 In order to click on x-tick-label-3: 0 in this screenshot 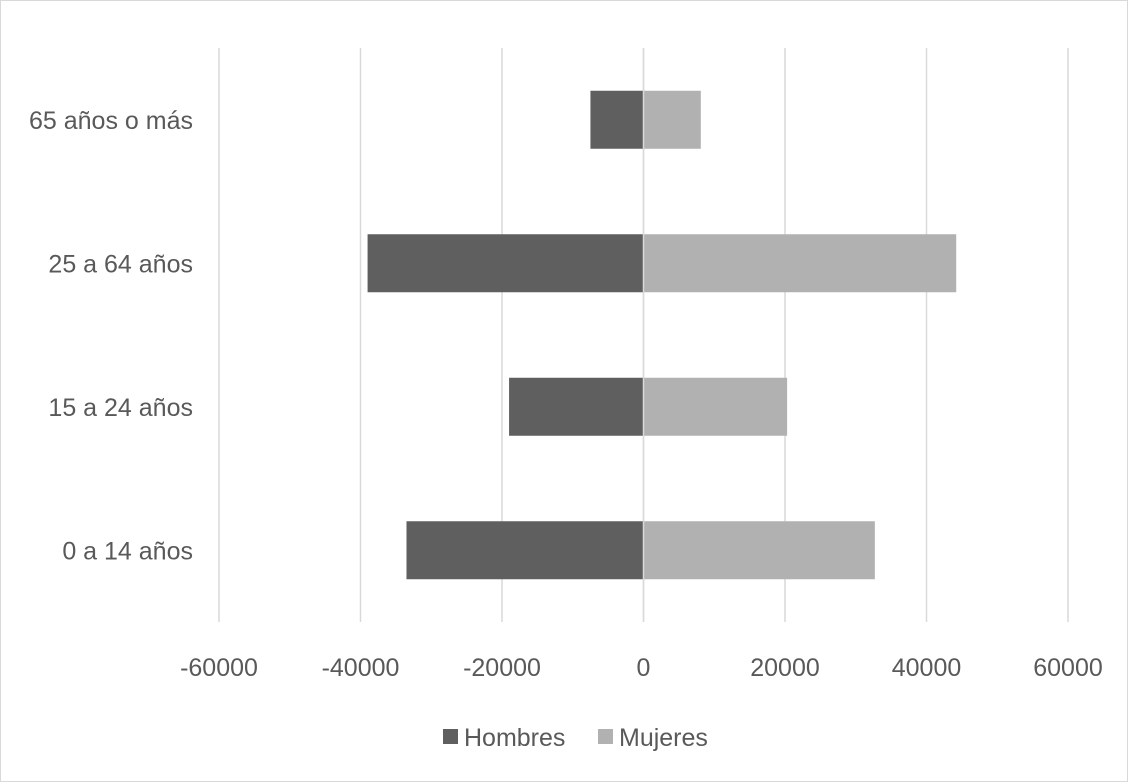, I will do `click(644, 668)`.